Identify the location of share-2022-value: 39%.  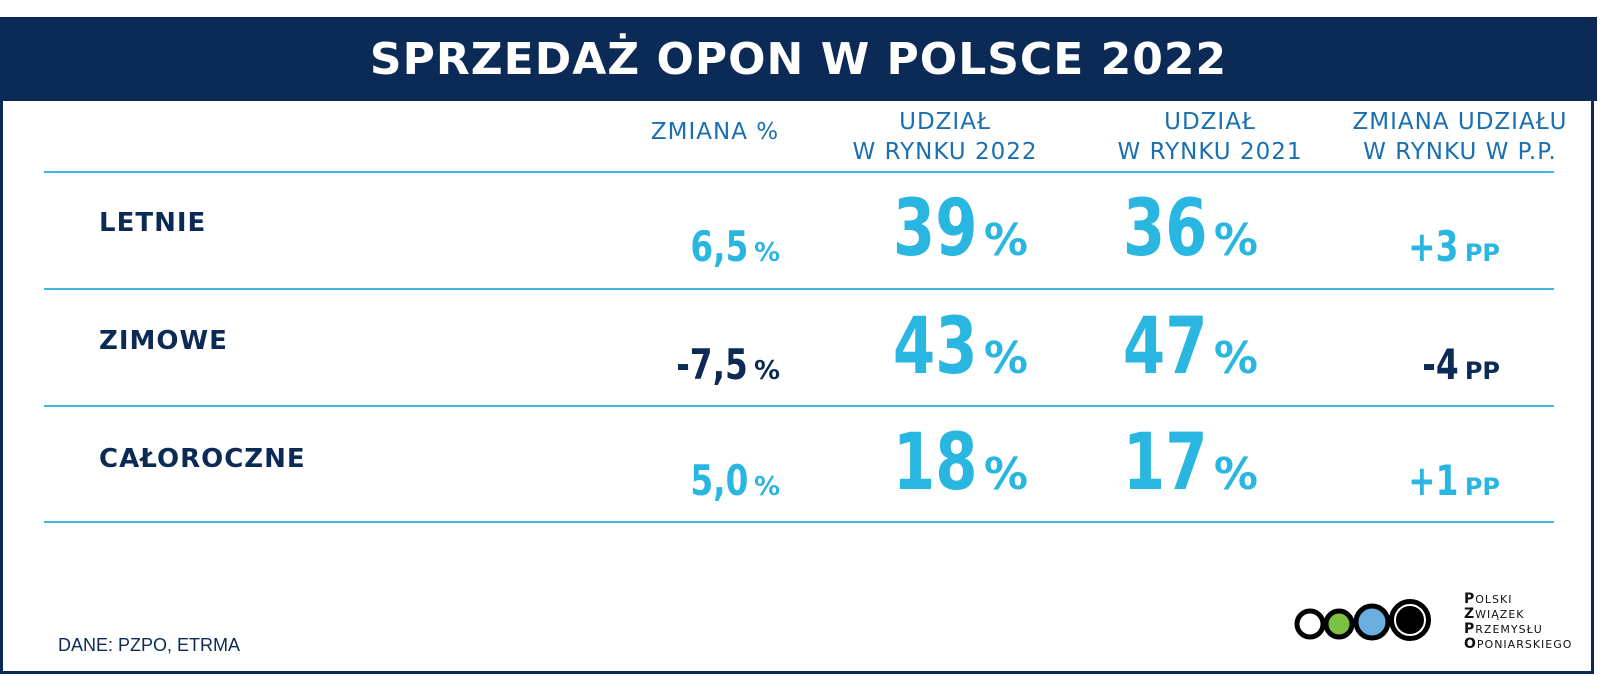
(948, 229).